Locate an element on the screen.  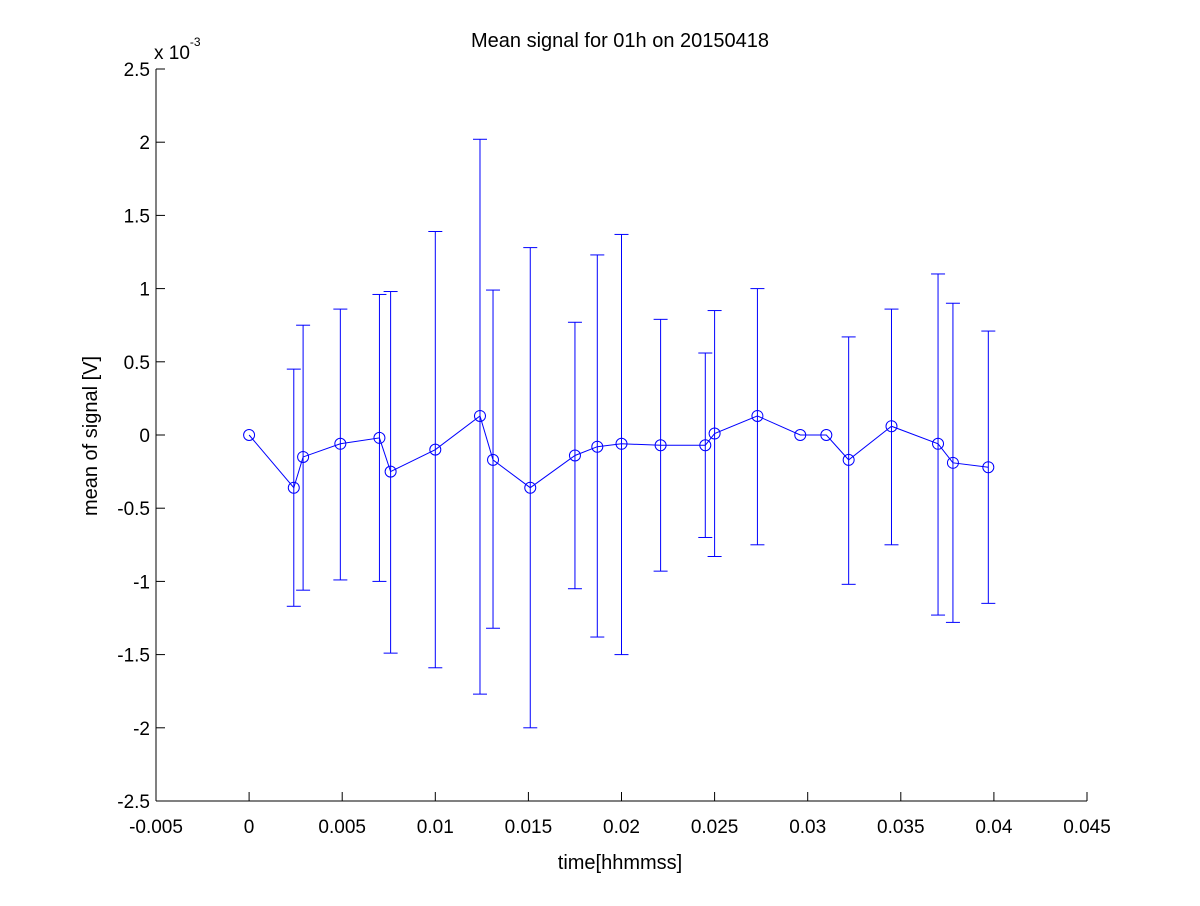
x-tick-label: -0.005 is located at coordinates (156, 827).